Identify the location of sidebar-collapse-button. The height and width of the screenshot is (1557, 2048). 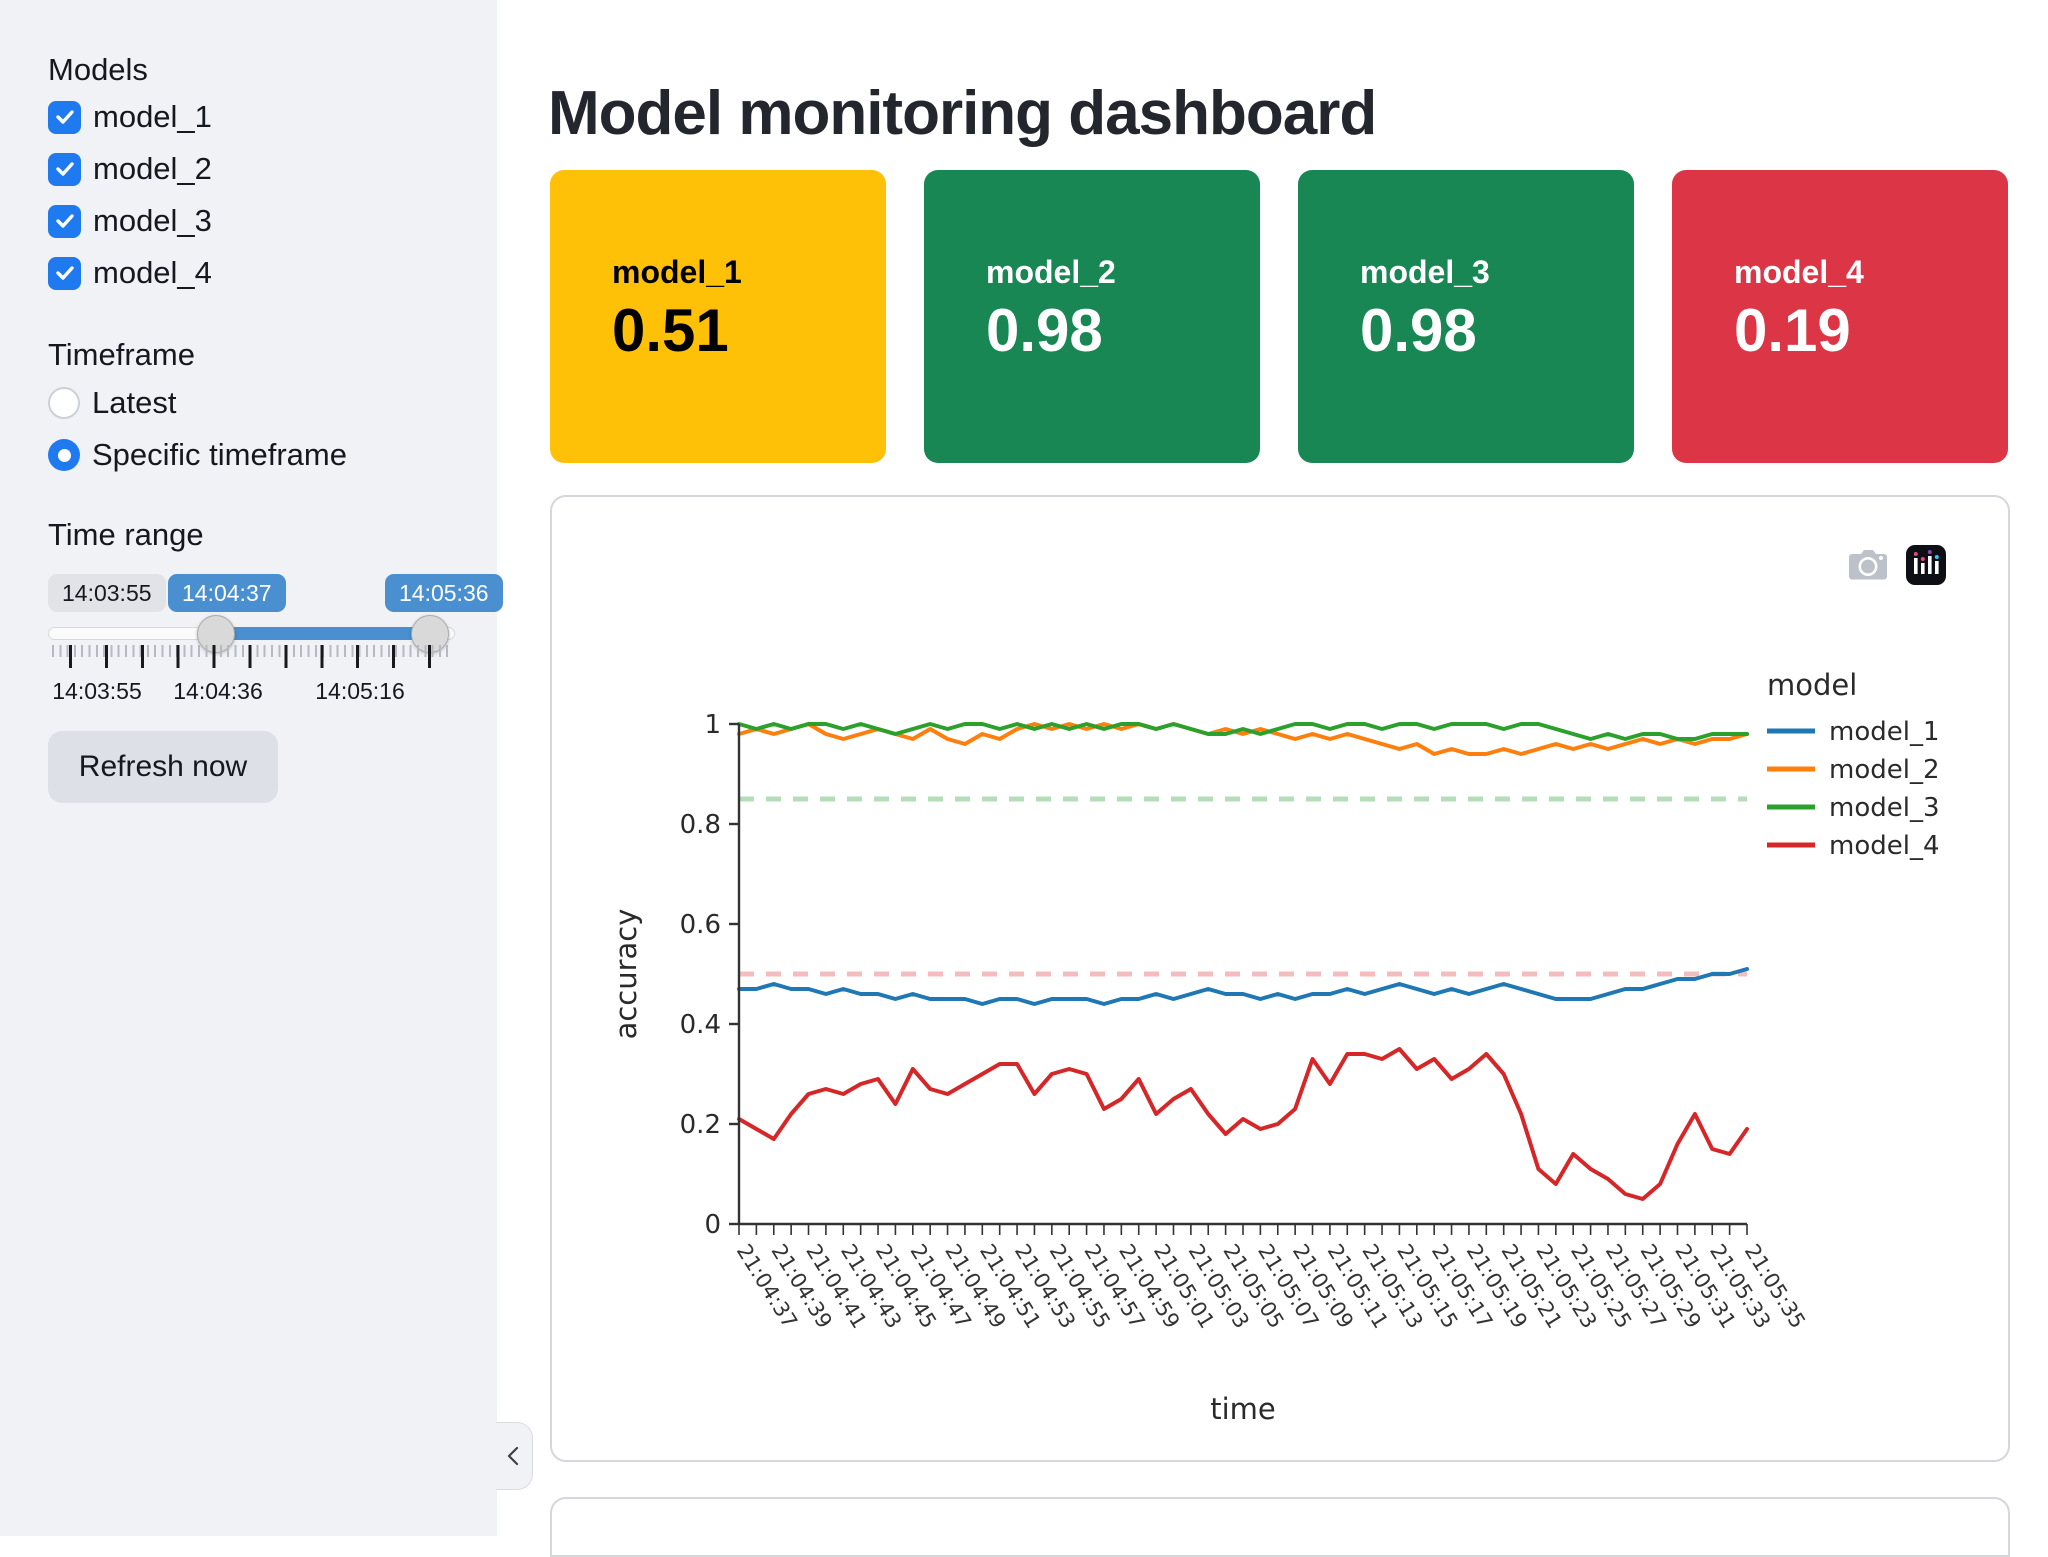
(514, 1456).